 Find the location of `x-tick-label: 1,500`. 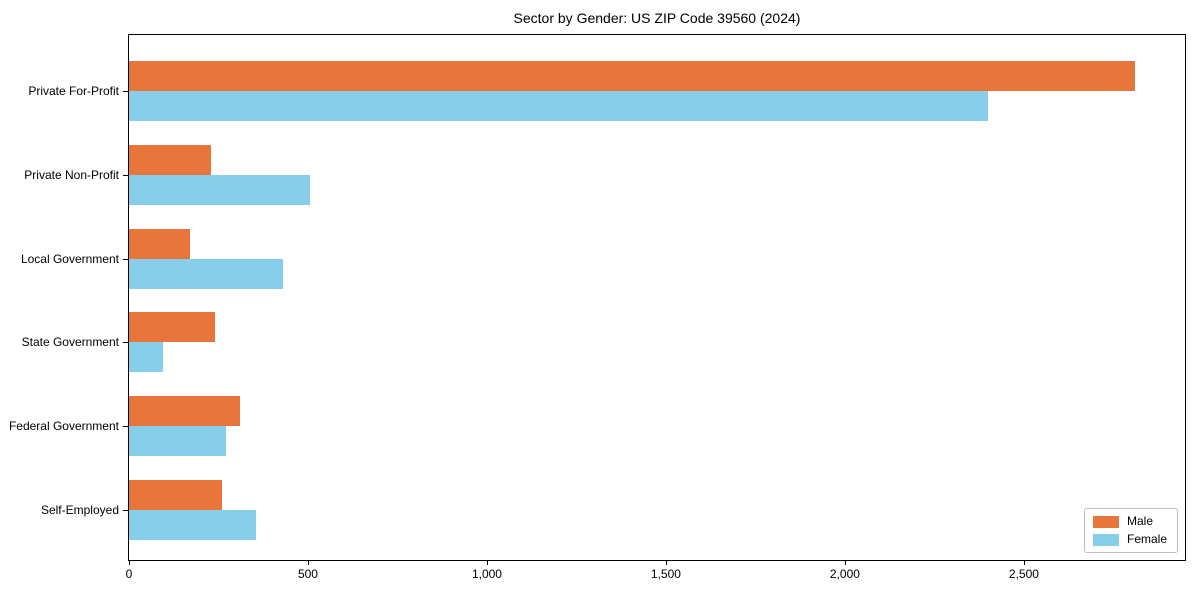

x-tick-label: 1,500 is located at coordinates (665, 574).